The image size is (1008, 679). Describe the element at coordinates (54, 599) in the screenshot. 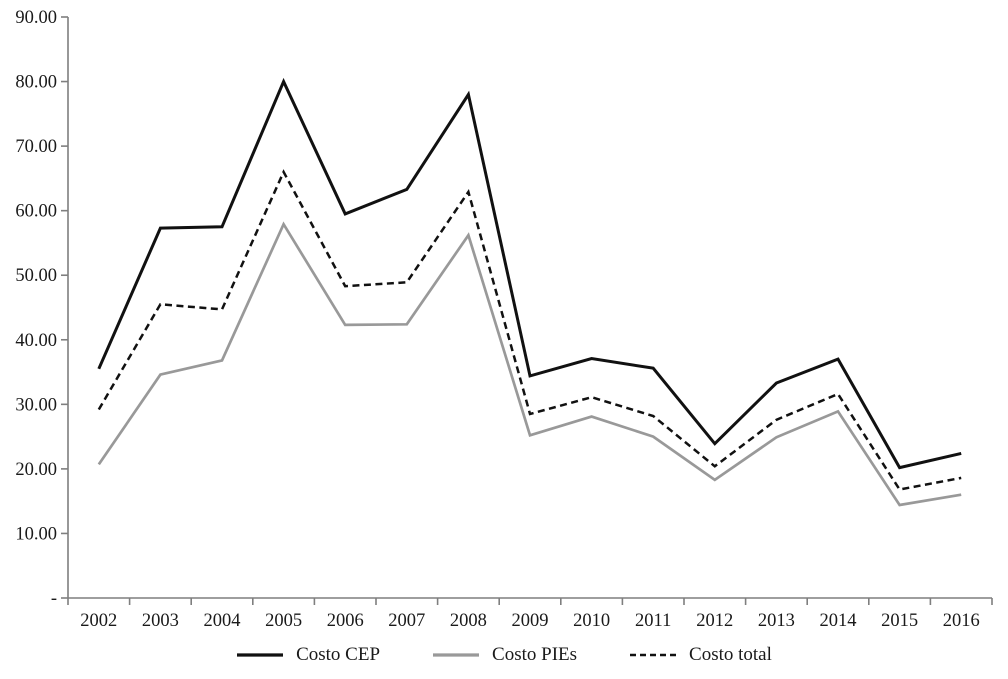

I see `y-tick-label: -` at that location.